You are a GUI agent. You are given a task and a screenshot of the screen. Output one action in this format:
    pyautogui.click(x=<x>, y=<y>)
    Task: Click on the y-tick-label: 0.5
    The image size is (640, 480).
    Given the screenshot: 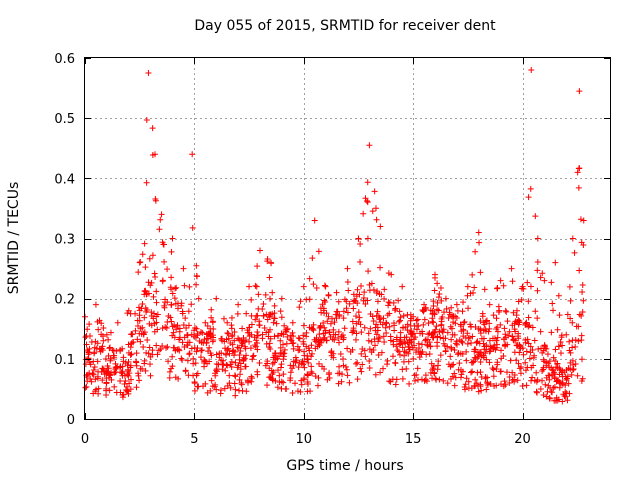 What is the action you would take?
    pyautogui.click(x=64, y=119)
    